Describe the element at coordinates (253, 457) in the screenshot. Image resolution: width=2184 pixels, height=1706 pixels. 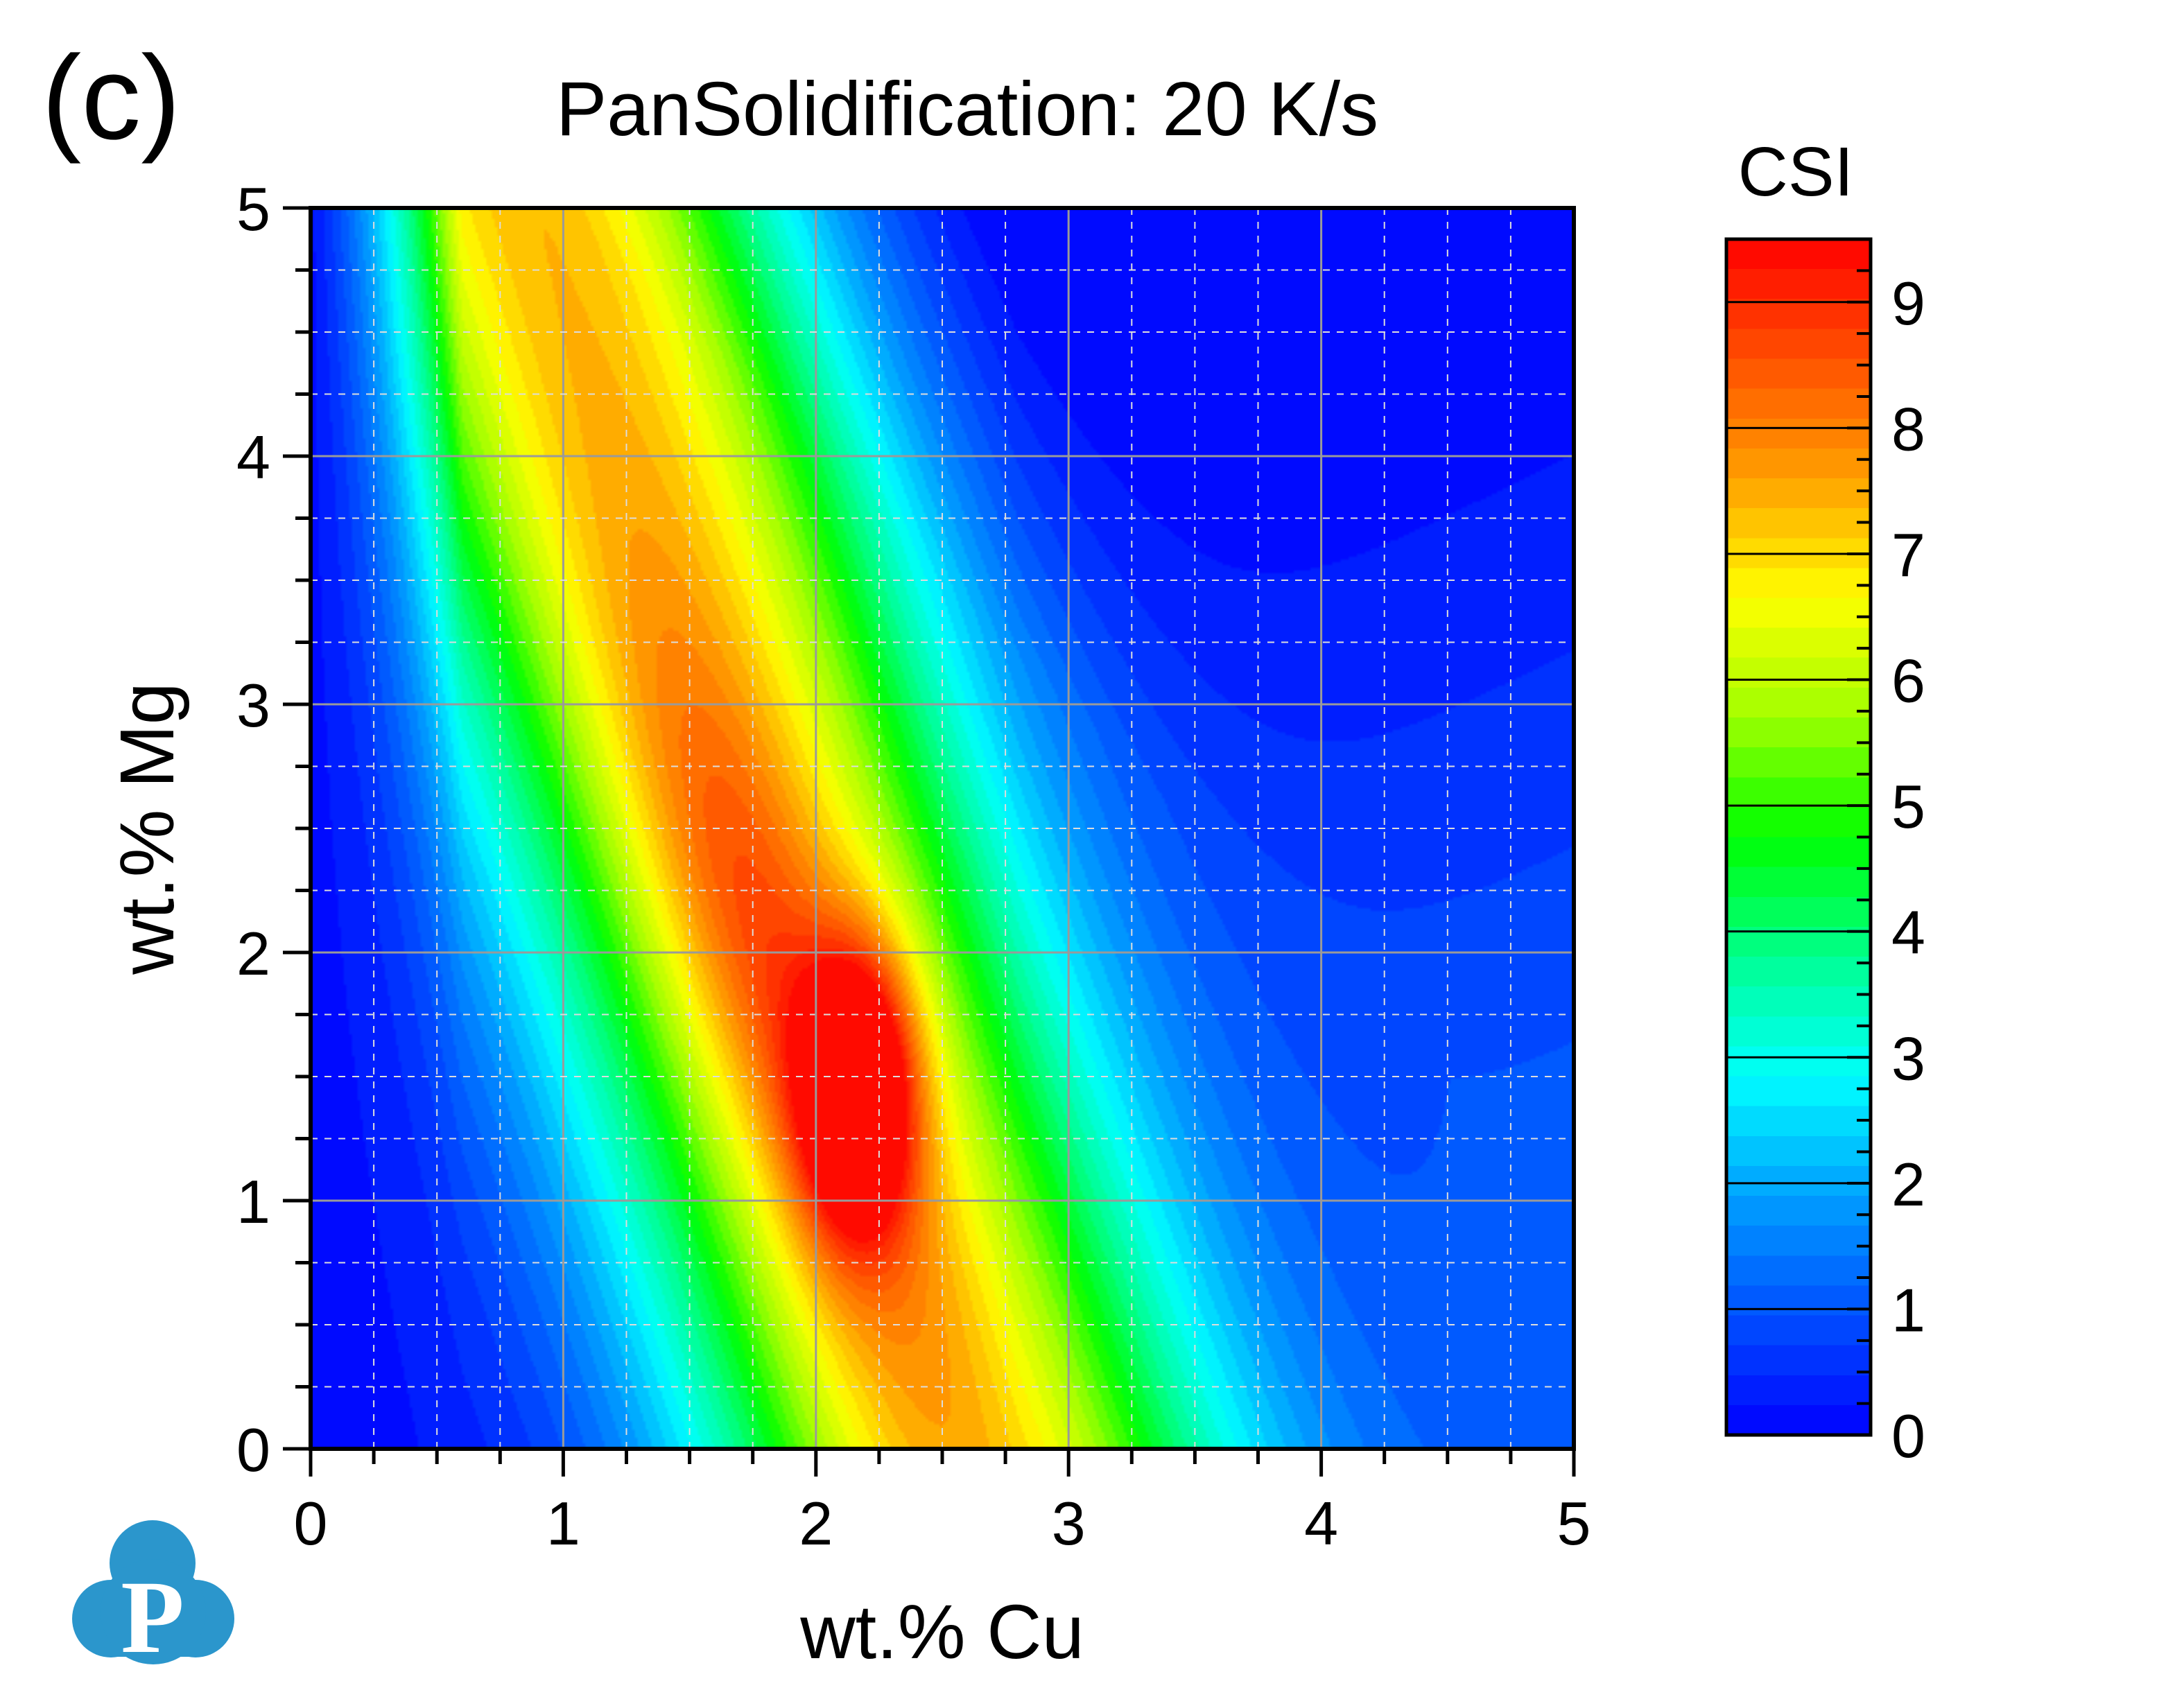
I see `y-tick-label: 4` at that location.